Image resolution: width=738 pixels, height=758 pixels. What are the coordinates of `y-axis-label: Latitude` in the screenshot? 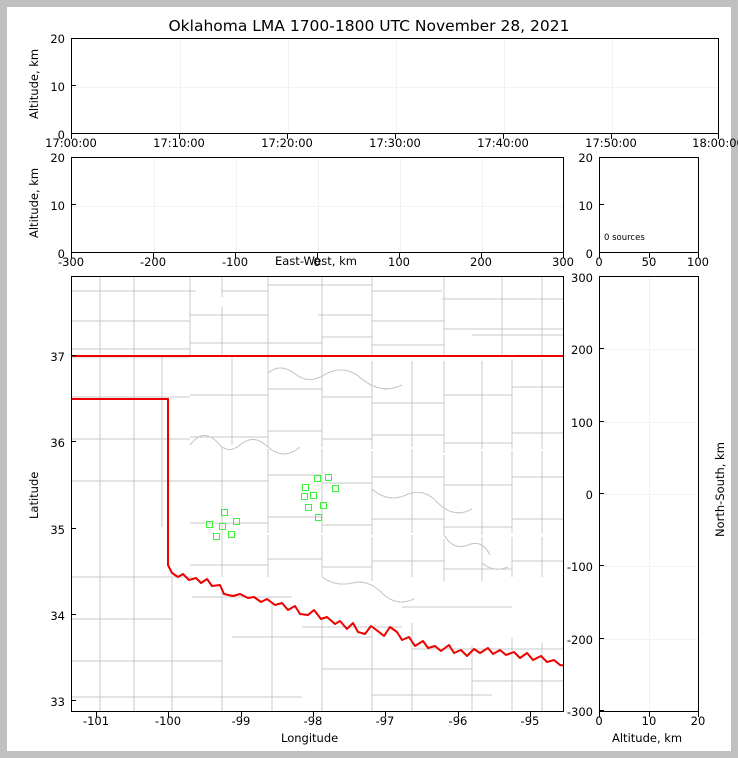 It's located at (34, 495).